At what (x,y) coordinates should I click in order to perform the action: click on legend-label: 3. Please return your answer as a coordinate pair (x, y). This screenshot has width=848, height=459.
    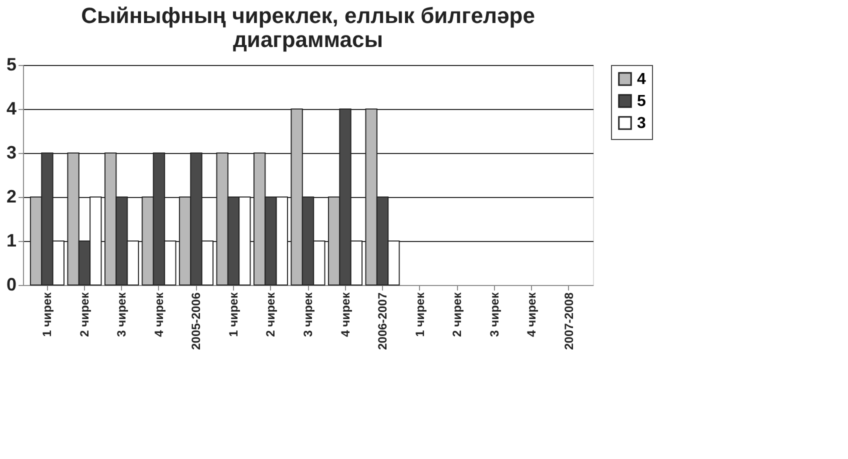
    Looking at the image, I should click on (641, 123).